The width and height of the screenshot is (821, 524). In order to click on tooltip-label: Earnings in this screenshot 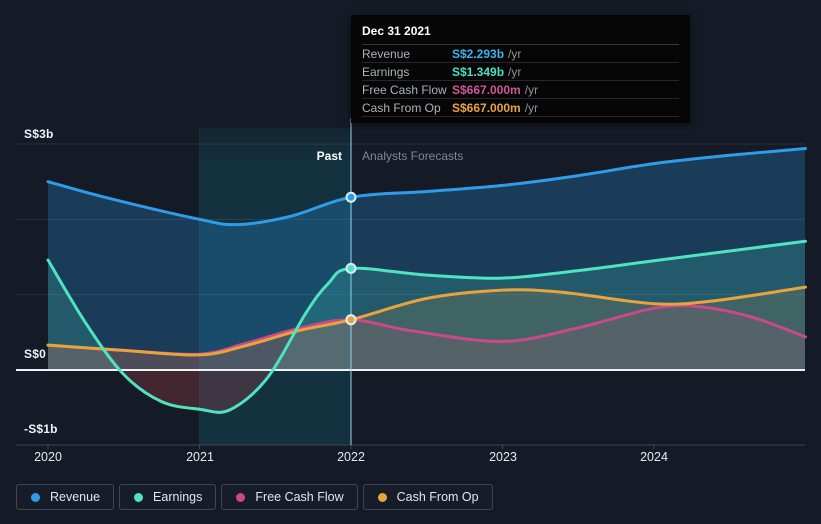, I will do `click(386, 71)`.